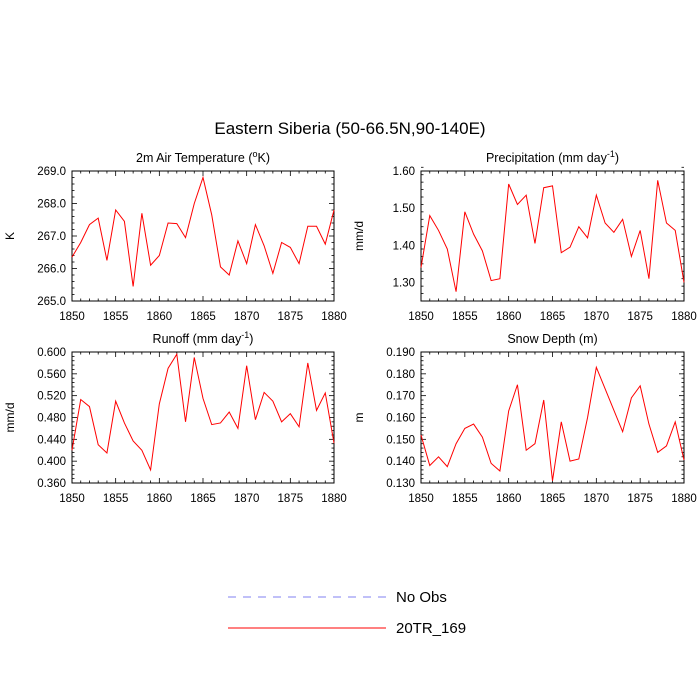 This screenshot has height=700, width=700. Describe the element at coordinates (51, 270) in the screenshot. I see `y-tick-label: 266.0` at that location.